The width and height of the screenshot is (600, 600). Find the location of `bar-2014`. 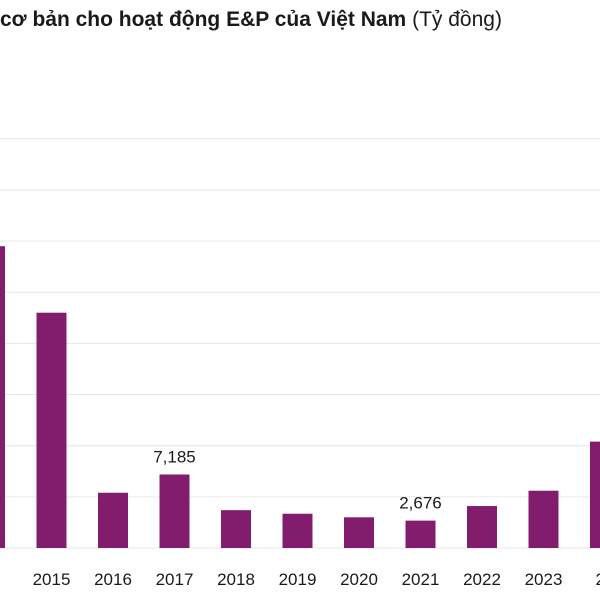

bar-2014 is located at coordinates (2, 397).